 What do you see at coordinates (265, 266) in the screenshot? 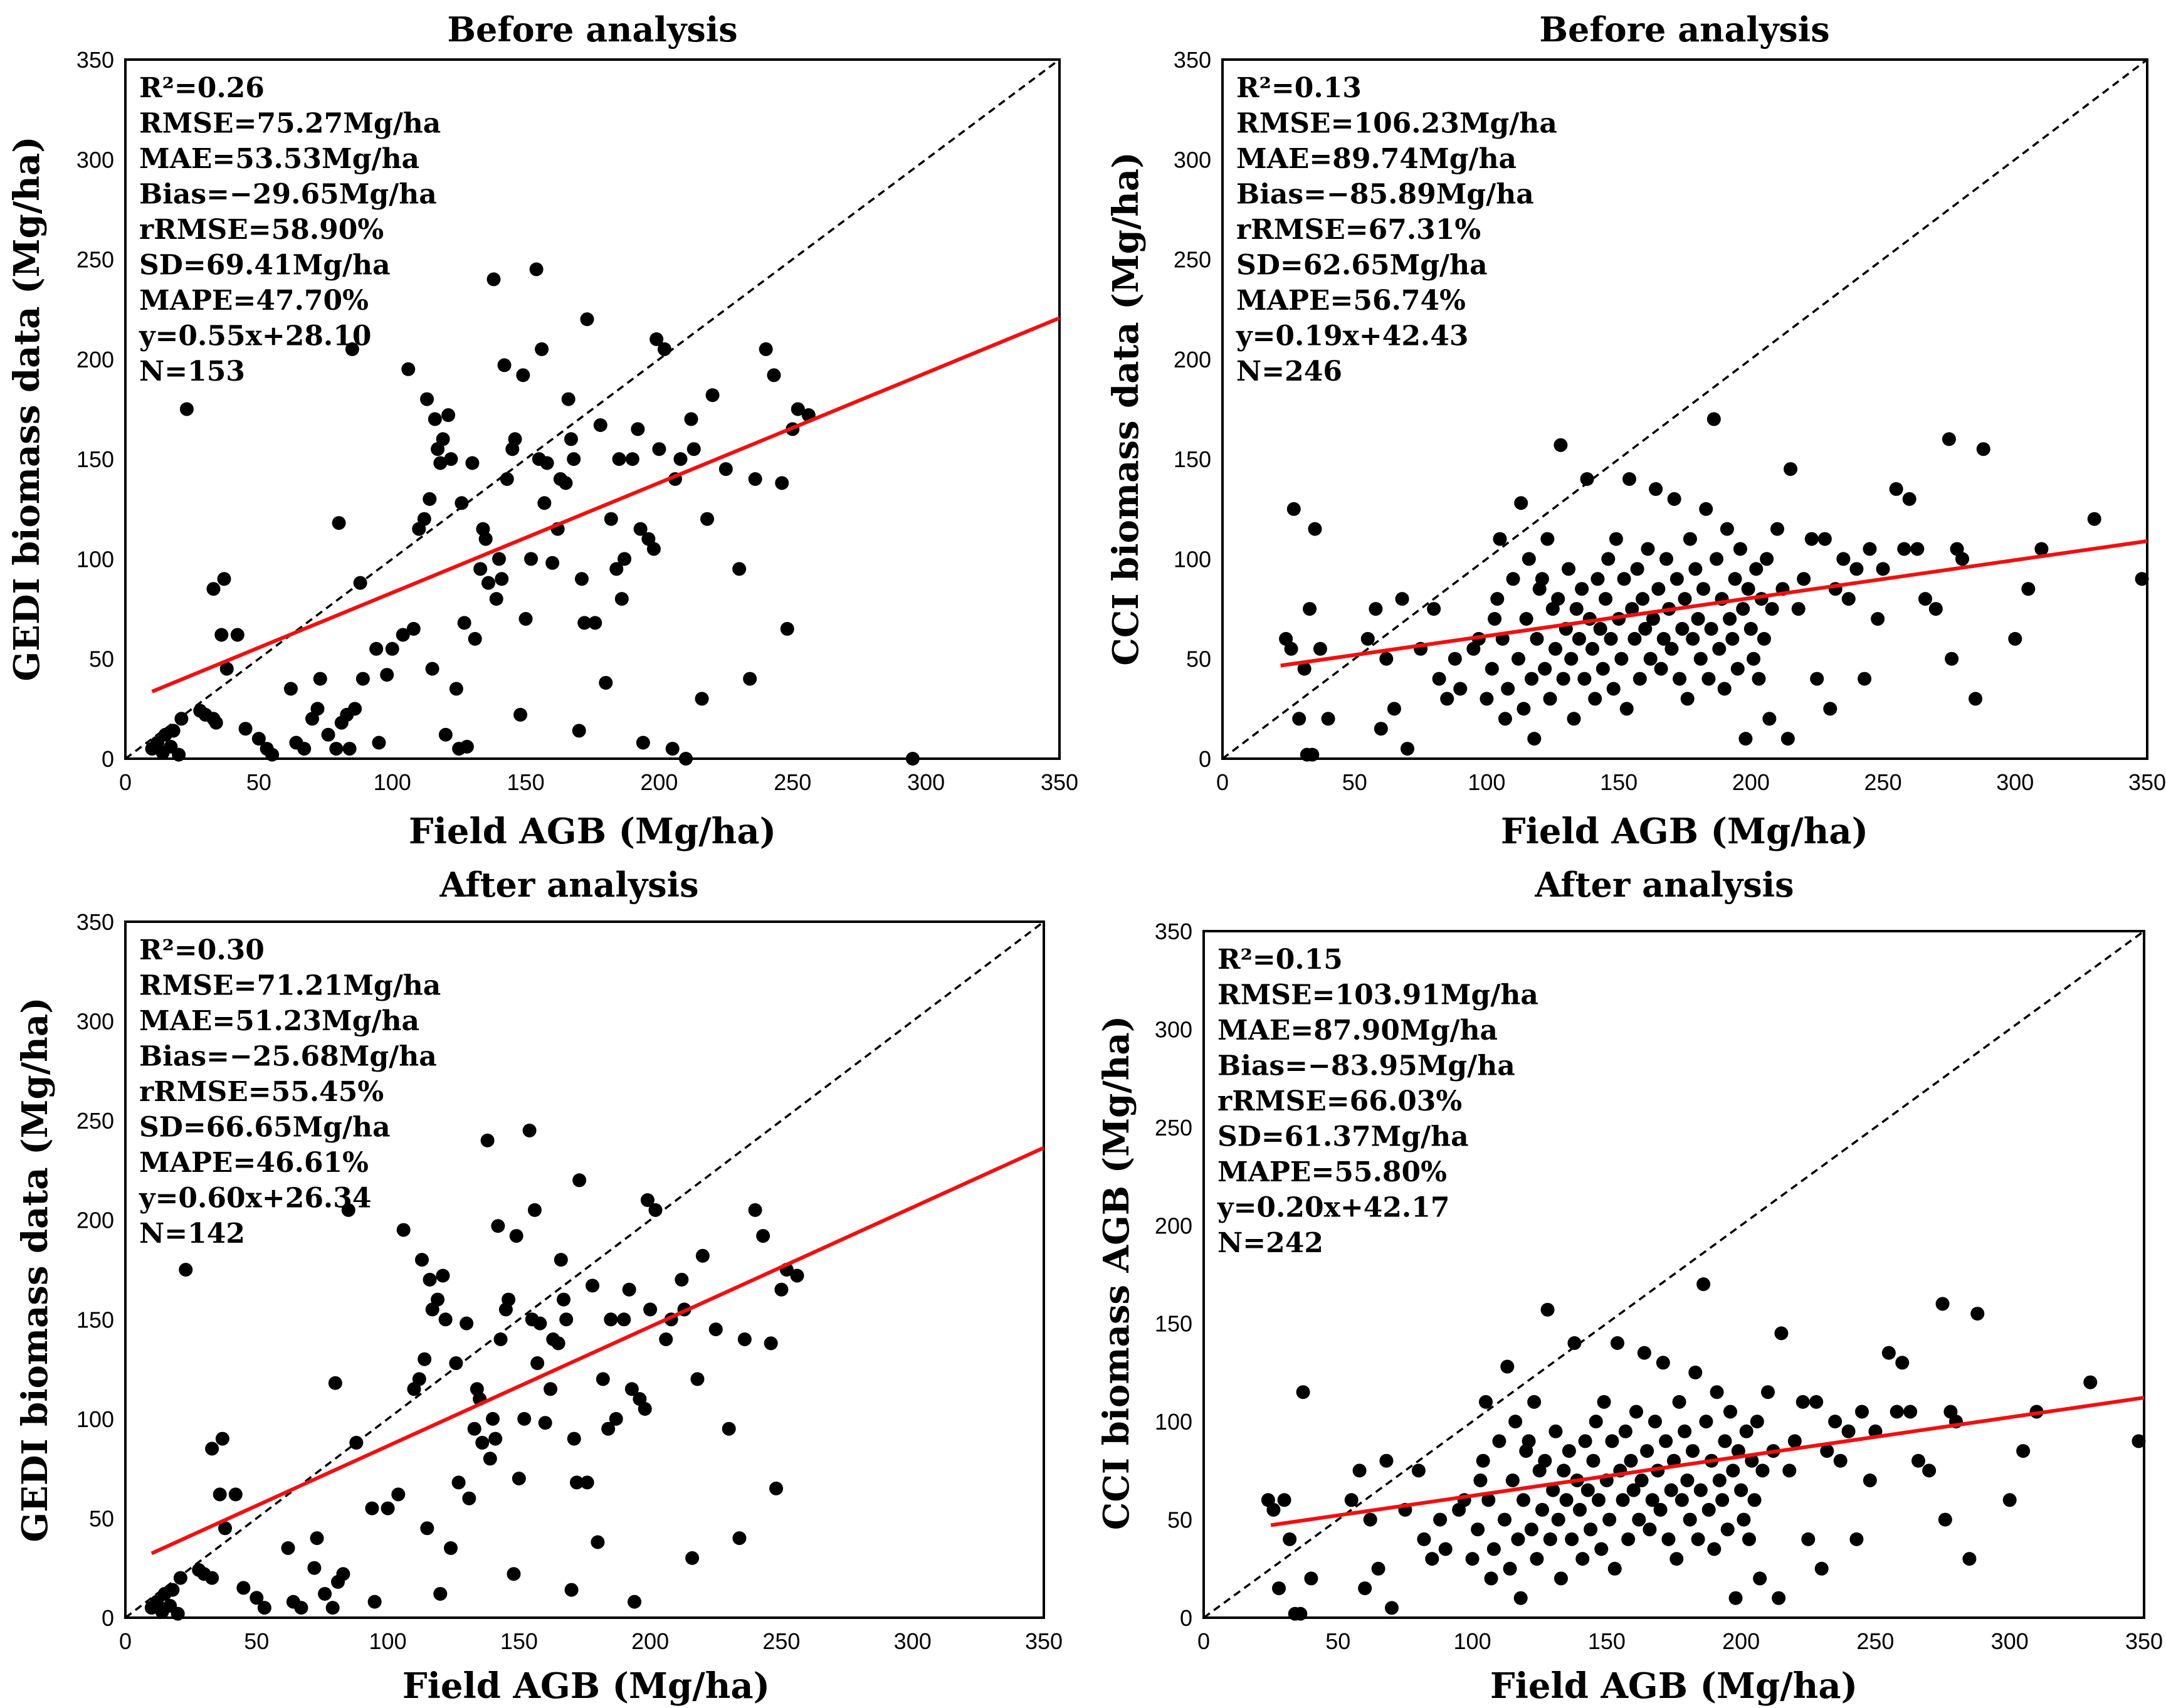
I see `stat-line: SD=69.41Mg/ha` at bounding box center [265, 266].